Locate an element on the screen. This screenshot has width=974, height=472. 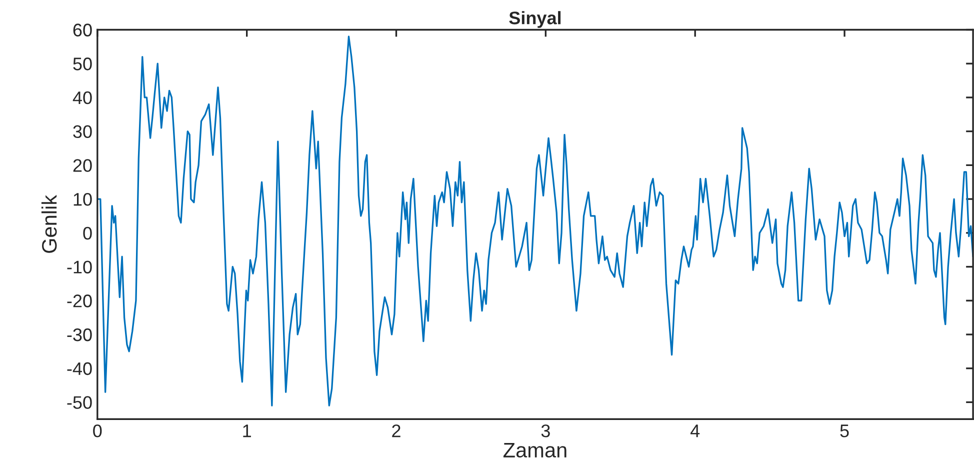
y-axis-title: Genlik is located at coordinates (49, 223).